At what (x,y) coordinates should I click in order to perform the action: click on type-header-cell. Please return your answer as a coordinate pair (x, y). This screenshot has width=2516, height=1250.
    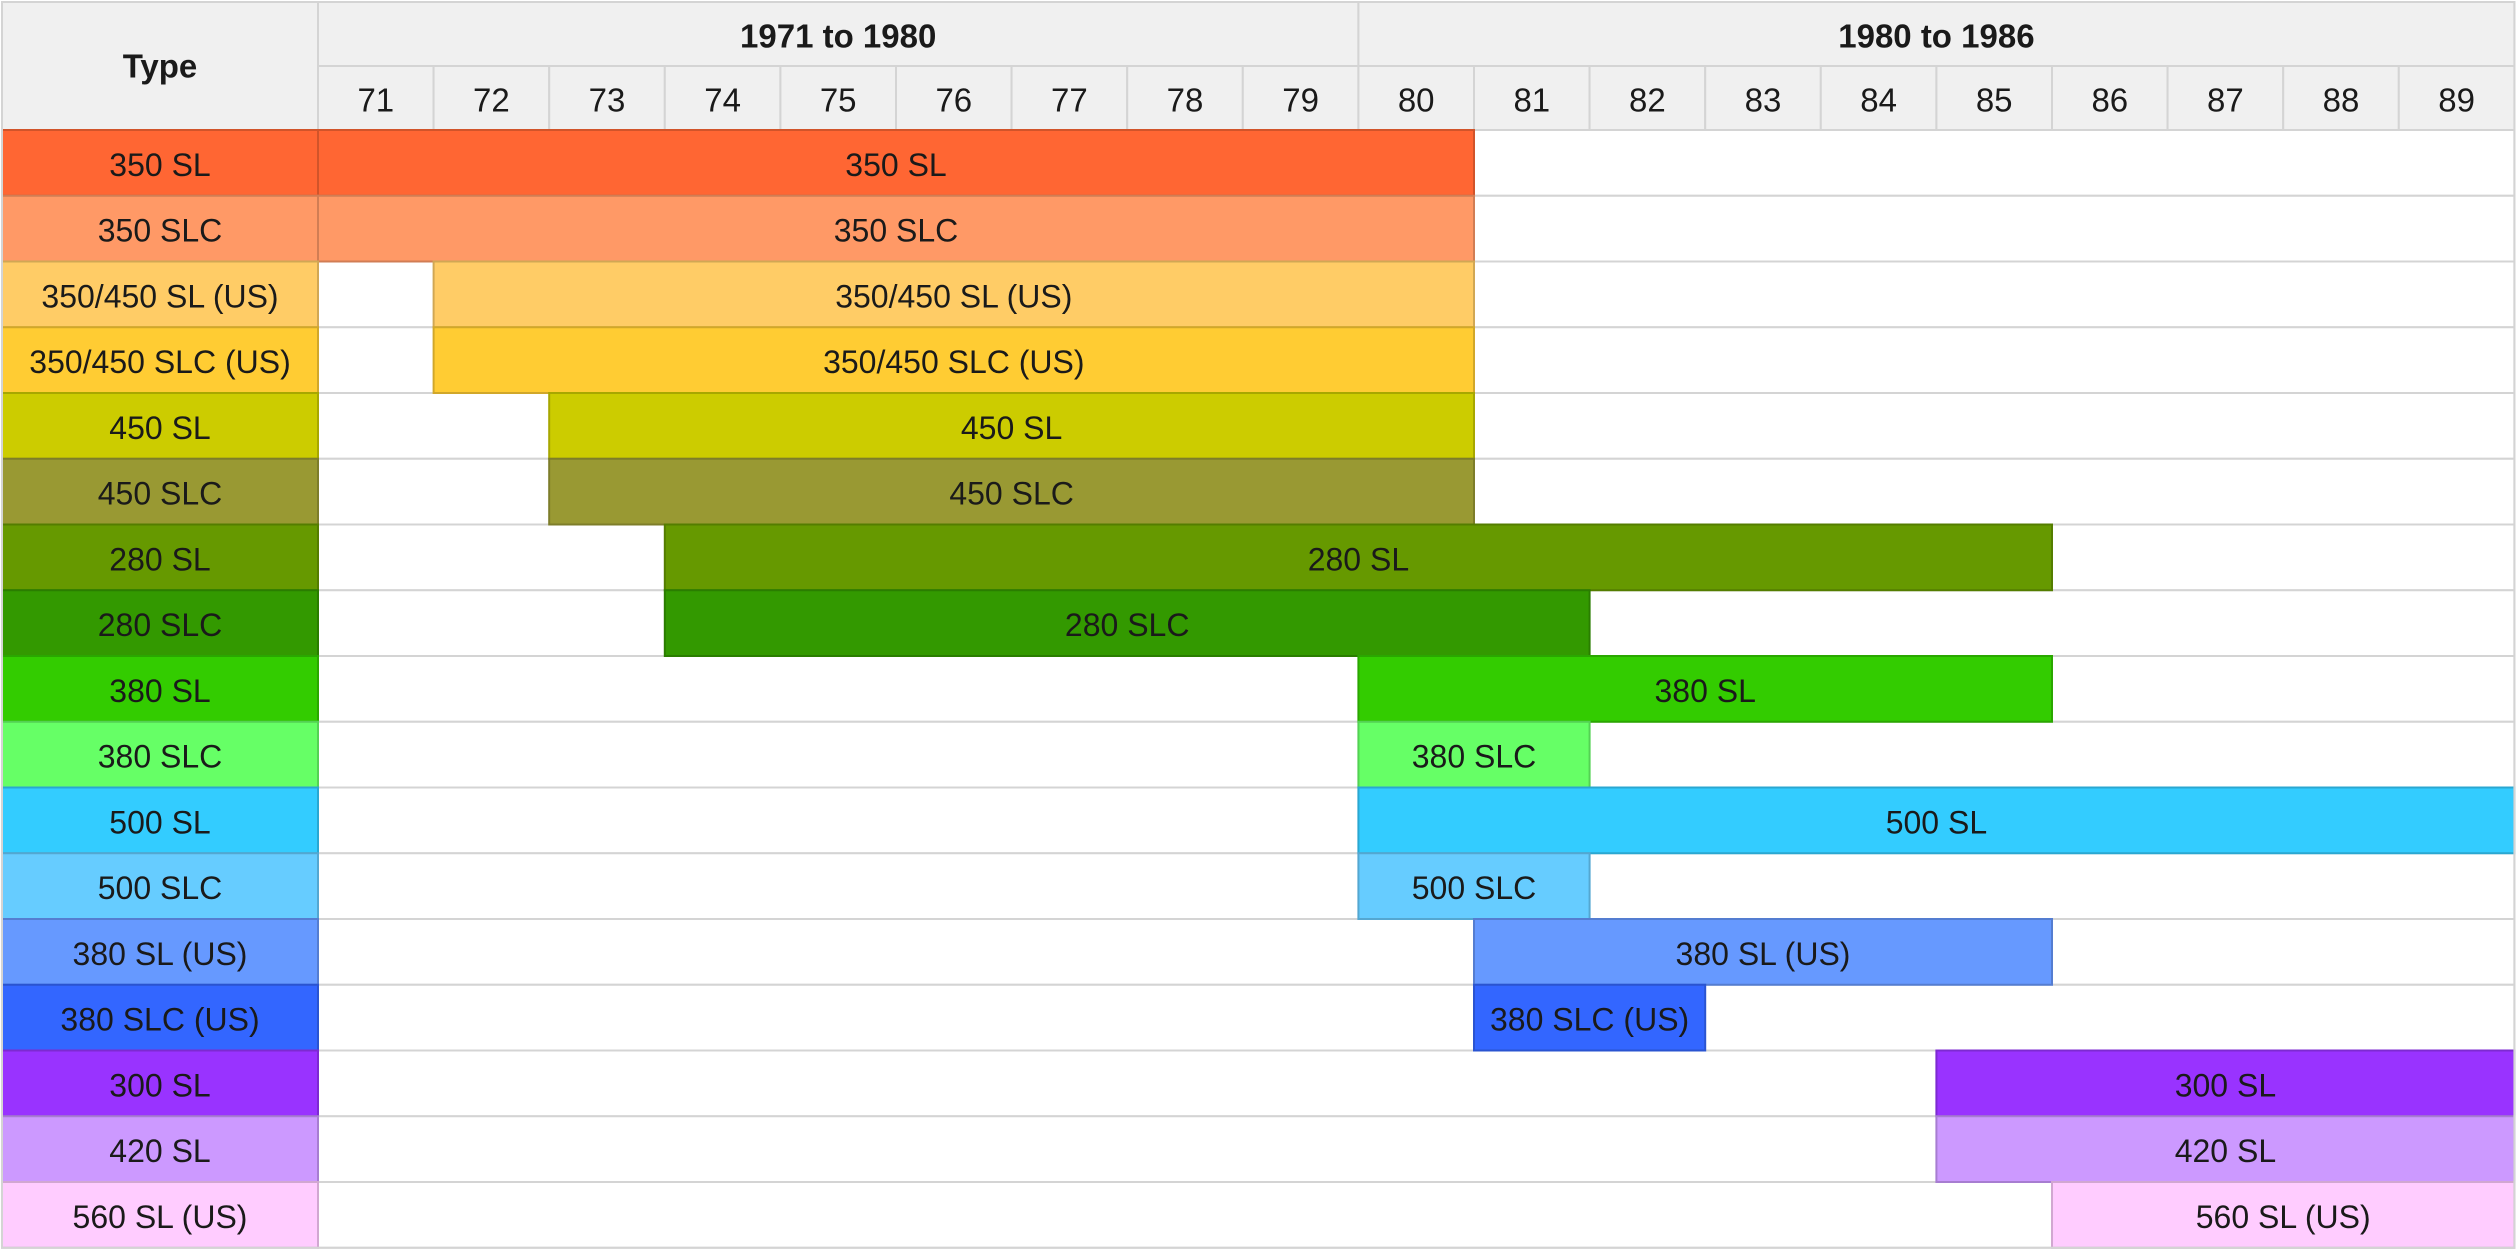
    Looking at the image, I should click on (160, 66).